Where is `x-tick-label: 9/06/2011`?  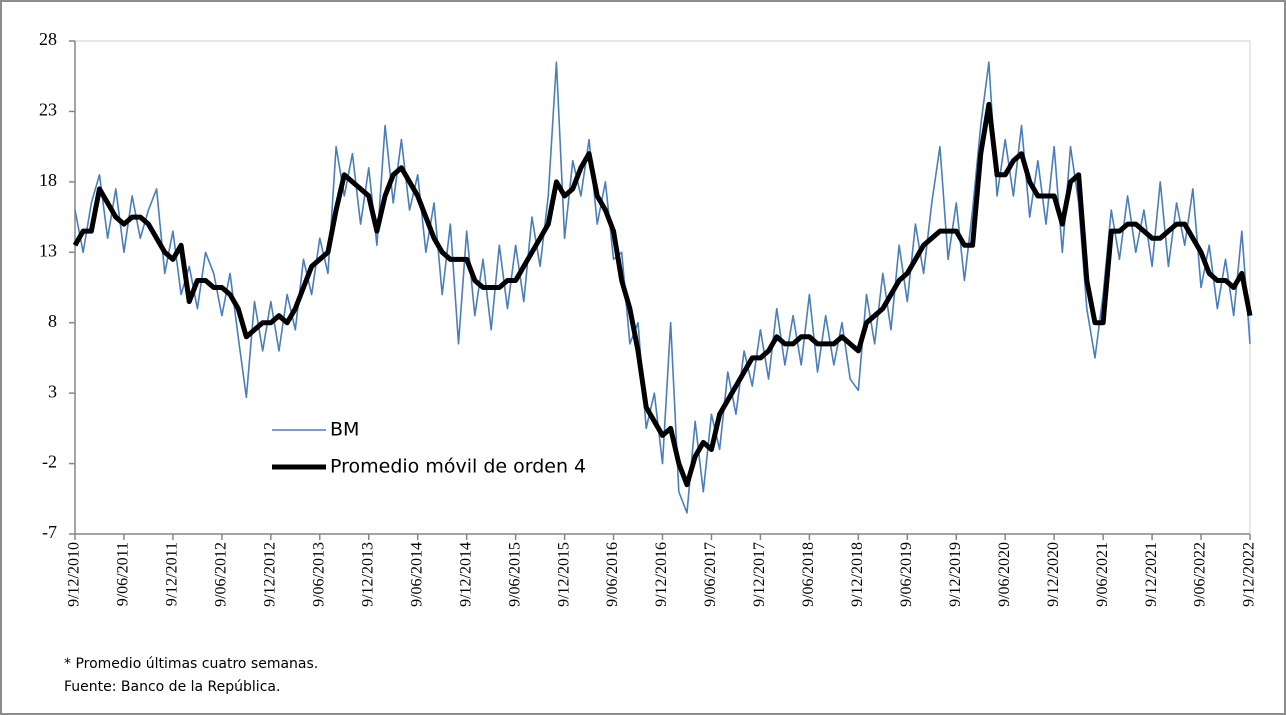 x-tick-label: 9/06/2011 is located at coordinates (123, 574).